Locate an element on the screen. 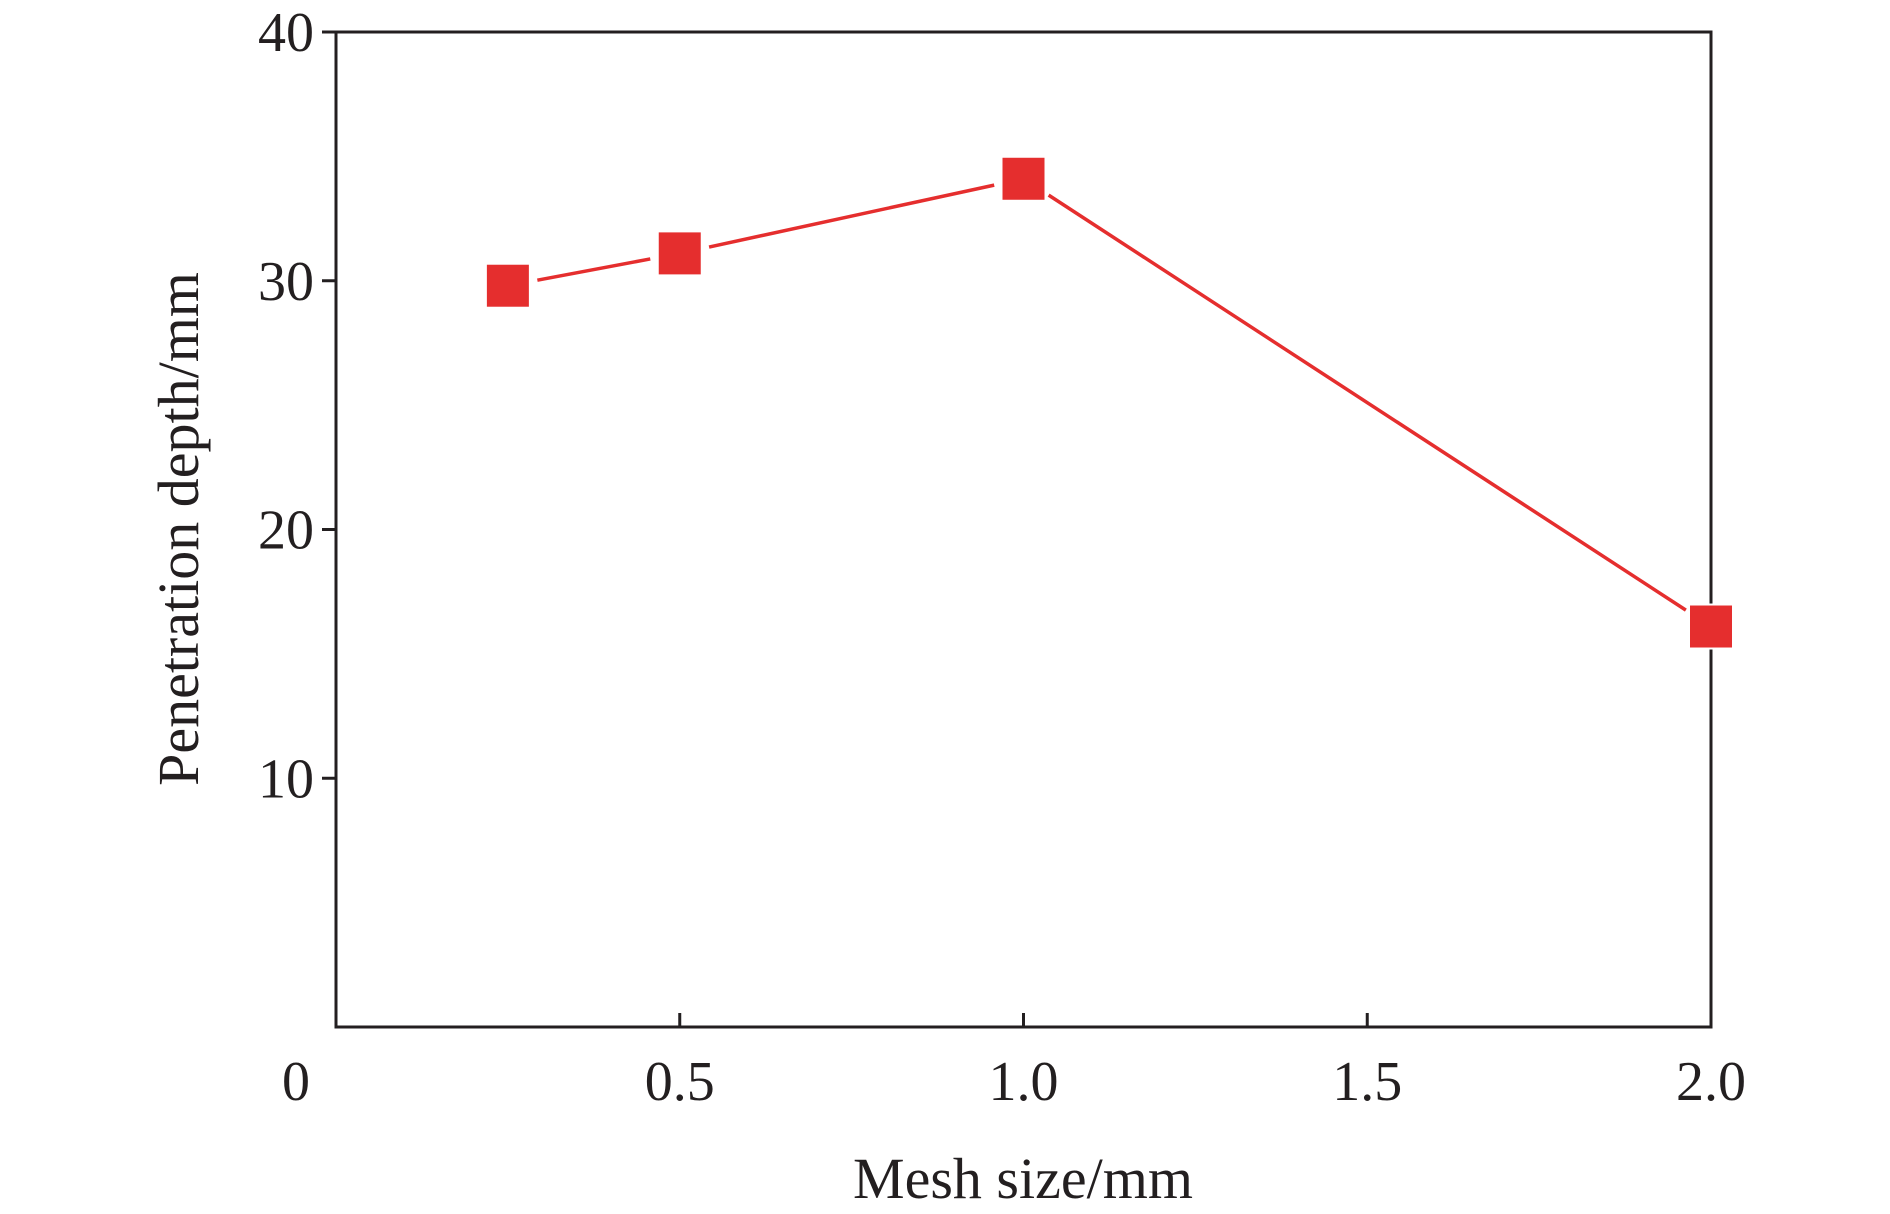 The width and height of the screenshot is (1890, 1214). y-tick-label: 40 is located at coordinates (286, 33).